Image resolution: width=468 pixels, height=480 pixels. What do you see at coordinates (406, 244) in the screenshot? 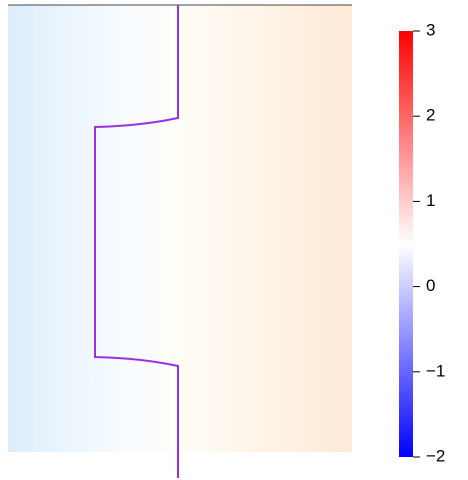
I see `colorbar` at bounding box center [406, 244].